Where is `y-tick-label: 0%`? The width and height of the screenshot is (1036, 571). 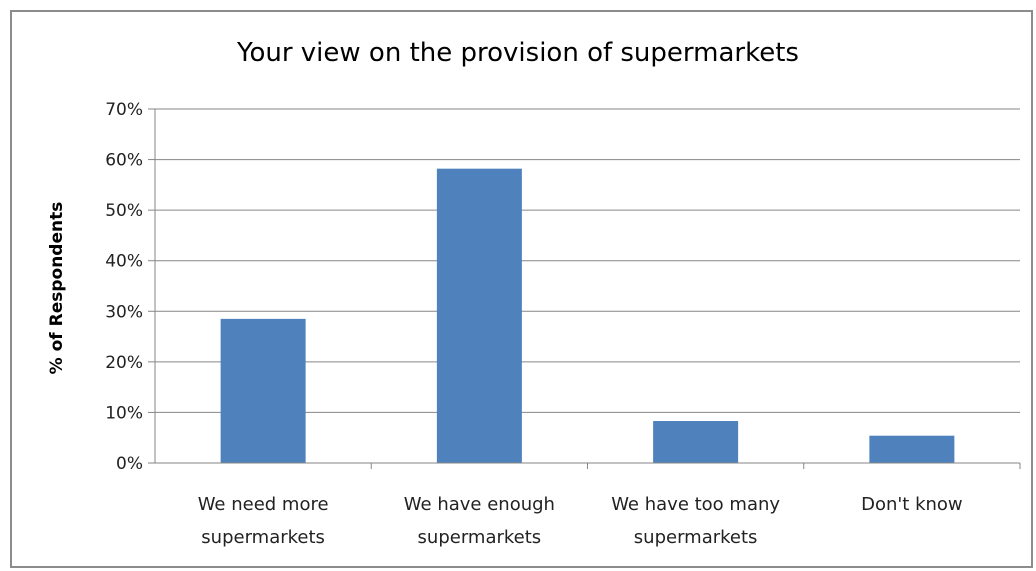
y-tick-label: 0% is located at coordinates (129, 464).